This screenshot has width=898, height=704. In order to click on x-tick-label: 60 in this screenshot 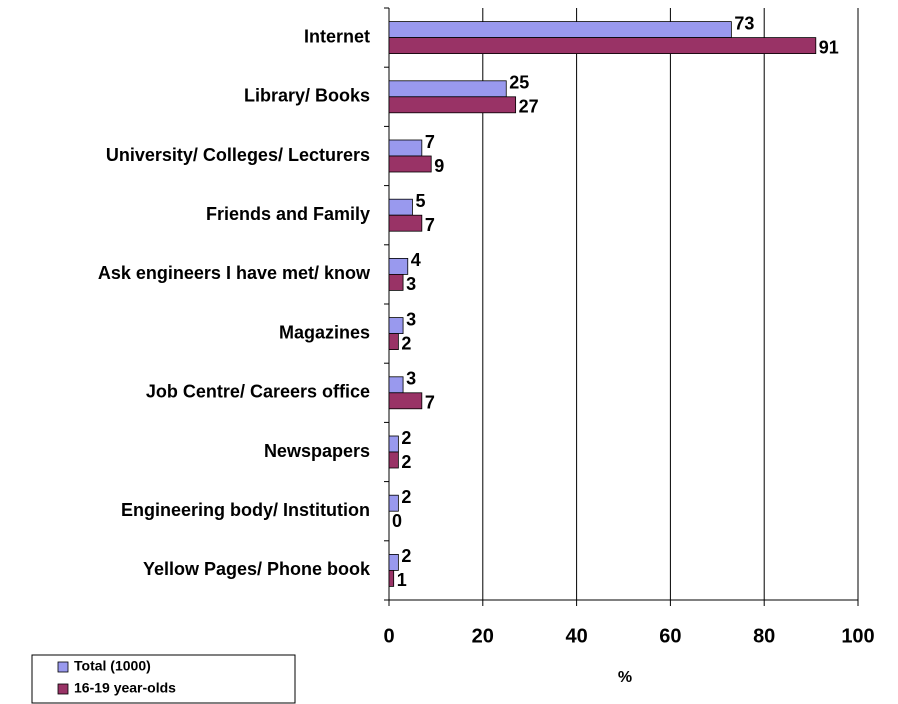, I will do `click(670, 636)`.